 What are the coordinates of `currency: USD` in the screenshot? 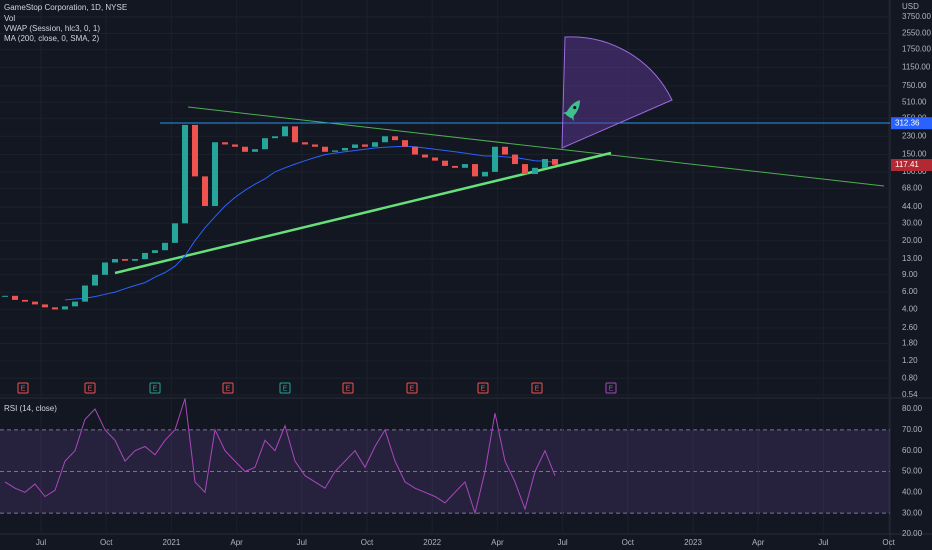 It's located at (910, 6).